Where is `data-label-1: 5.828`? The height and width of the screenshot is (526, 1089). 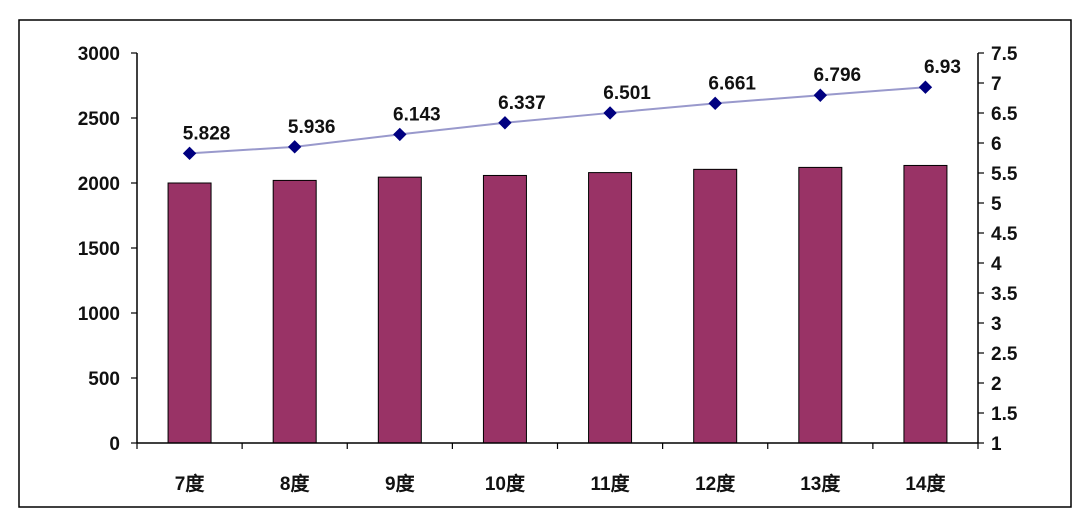 data-label-1: 5.828 is located at coordinates (207, 133).